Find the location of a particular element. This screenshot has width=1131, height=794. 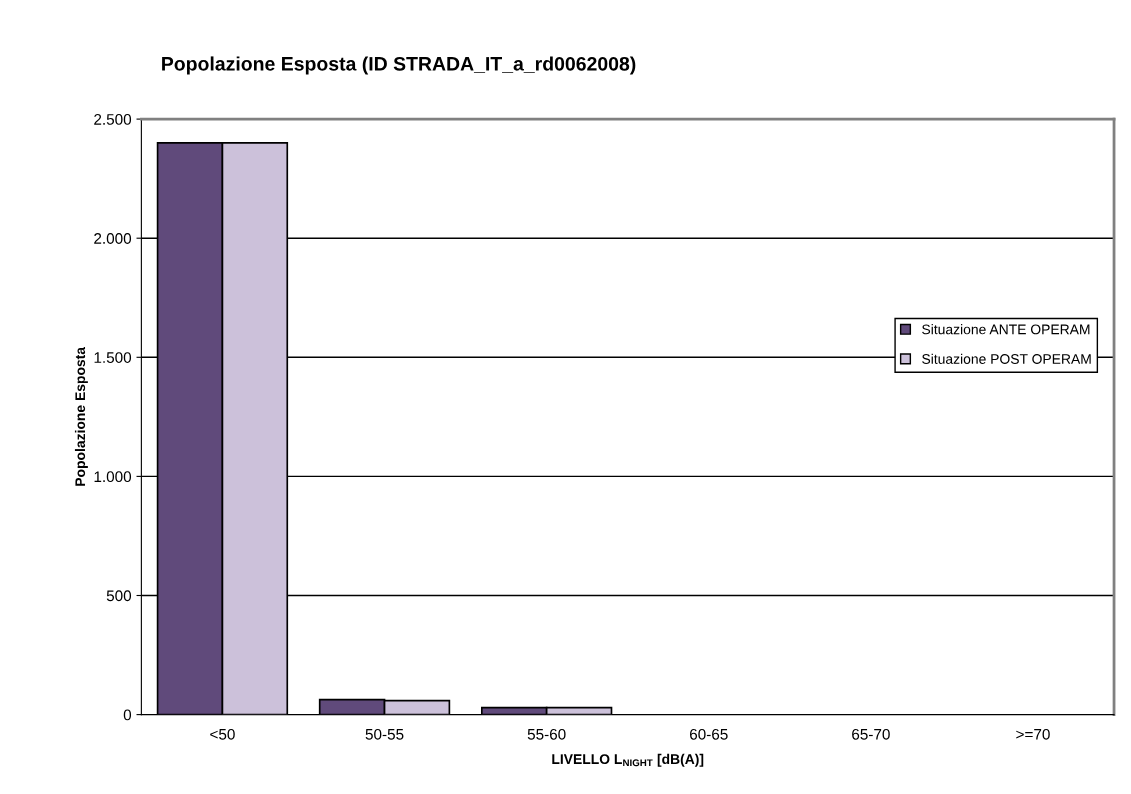

x-tick-label: <50 is located at coordinates (222, 734).